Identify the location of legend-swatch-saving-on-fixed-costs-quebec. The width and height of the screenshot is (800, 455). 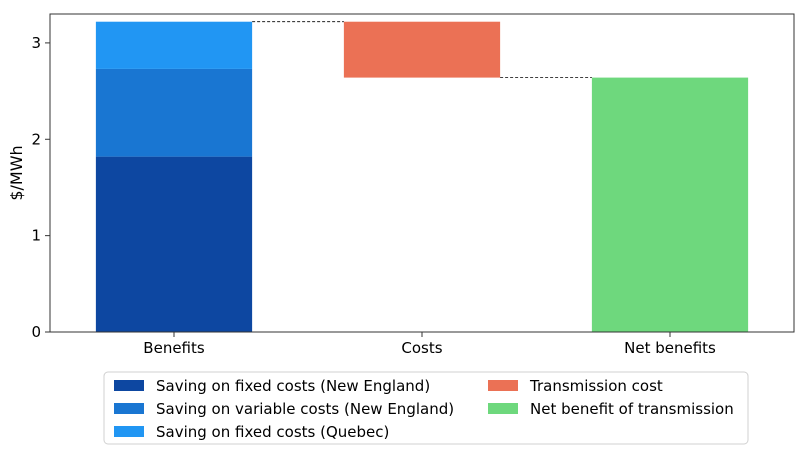
(129, 431).